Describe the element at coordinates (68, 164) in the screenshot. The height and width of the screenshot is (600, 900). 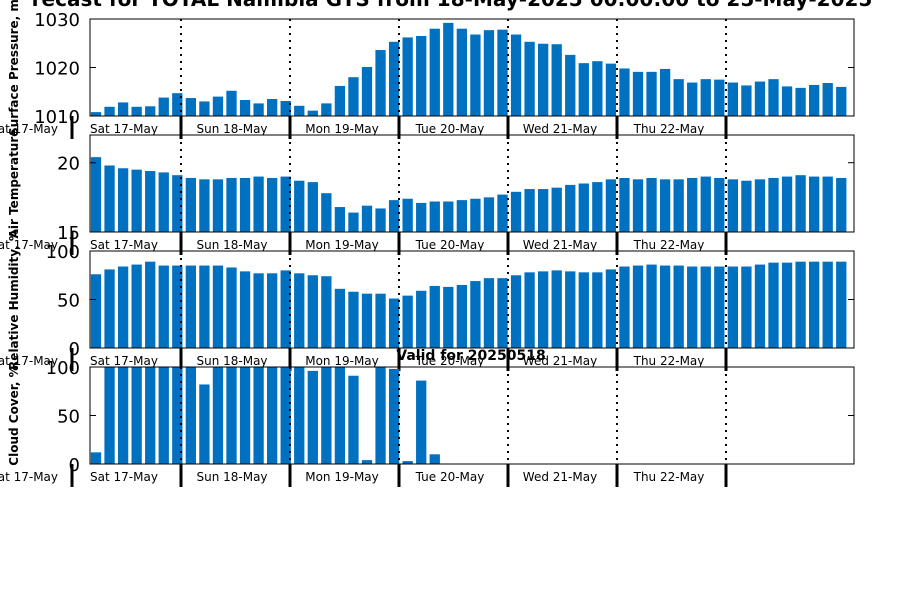
I see `y-tick-label: 20` at that location.